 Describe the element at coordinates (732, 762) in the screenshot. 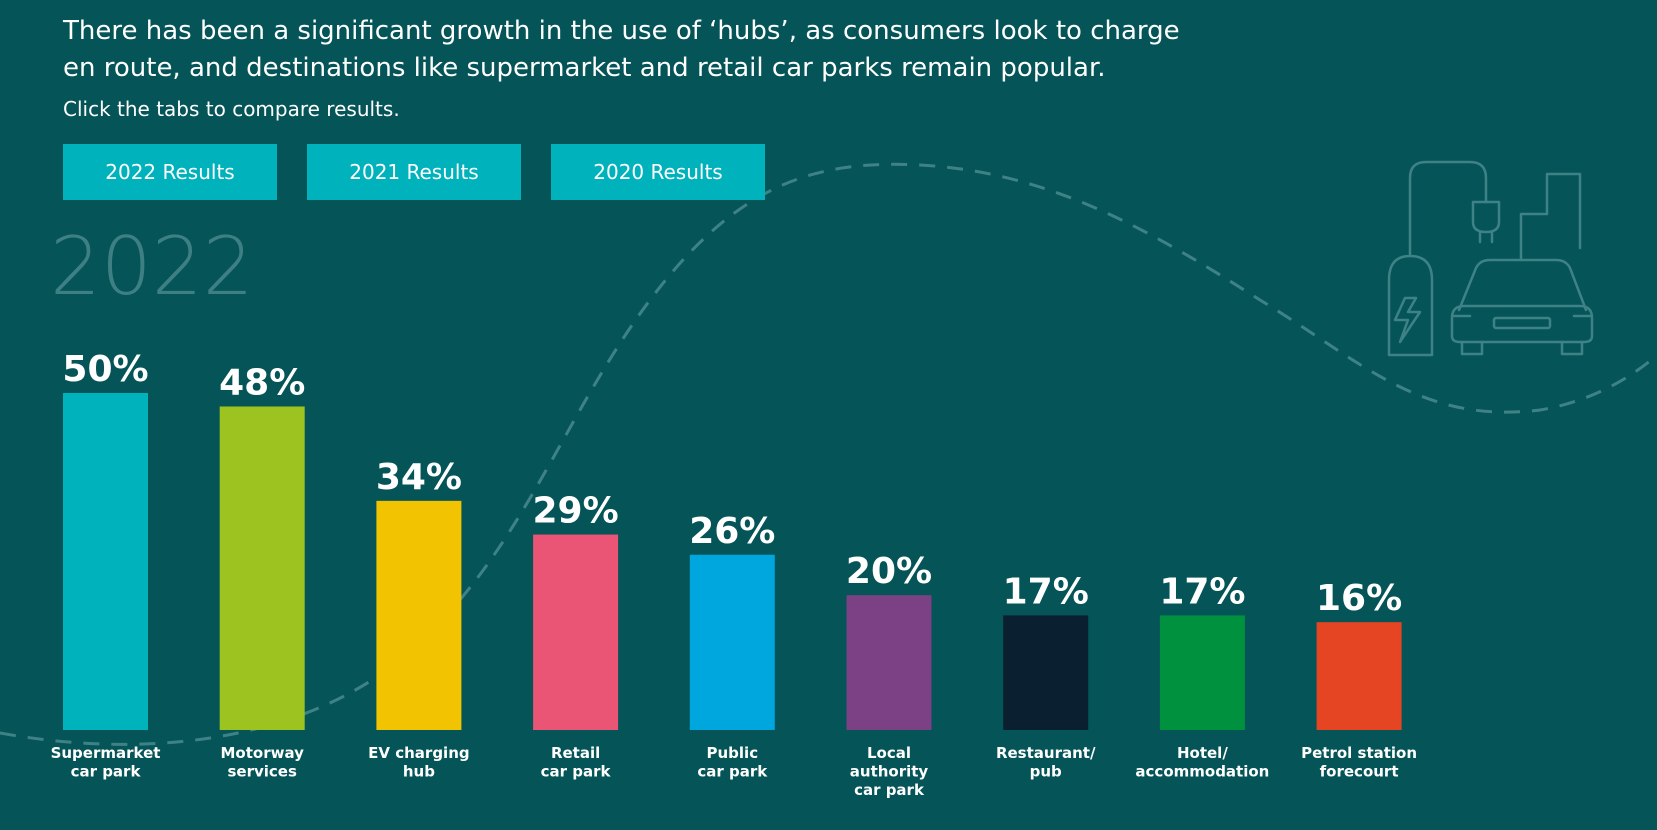

I see `bar-category-label: Public car park` at that location.